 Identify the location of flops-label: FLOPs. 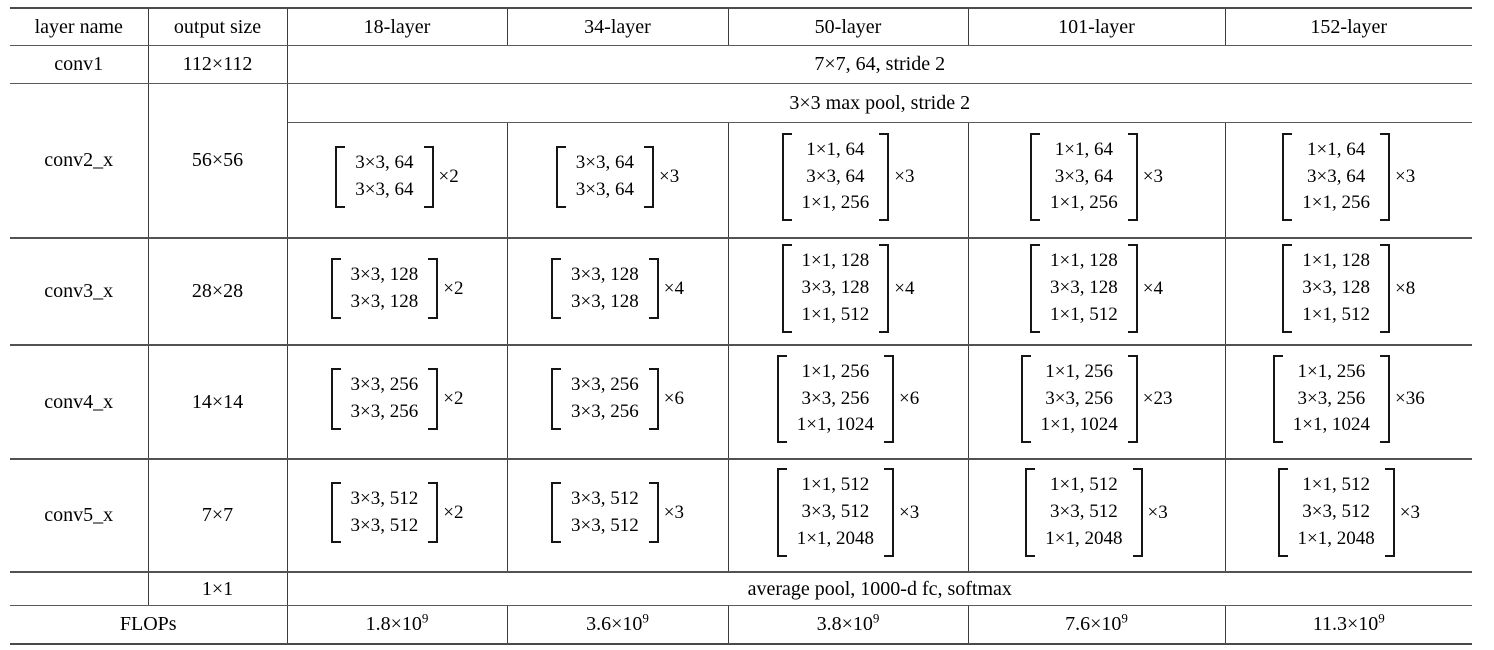
(149, 625).